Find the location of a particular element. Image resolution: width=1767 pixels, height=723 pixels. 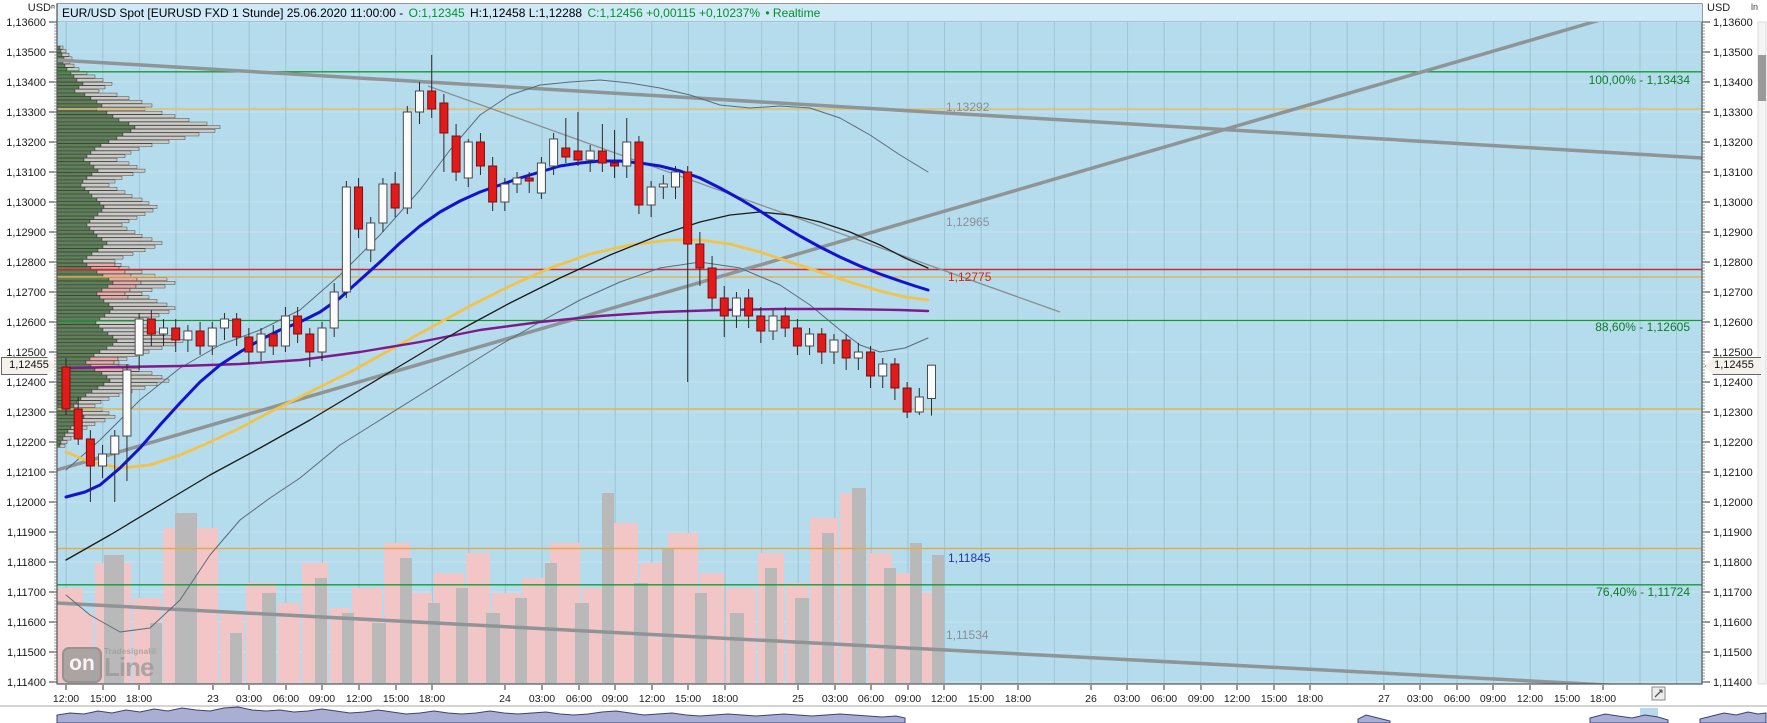

current-price-tag-left: 1,12455 is located at coordinates (28, 366).